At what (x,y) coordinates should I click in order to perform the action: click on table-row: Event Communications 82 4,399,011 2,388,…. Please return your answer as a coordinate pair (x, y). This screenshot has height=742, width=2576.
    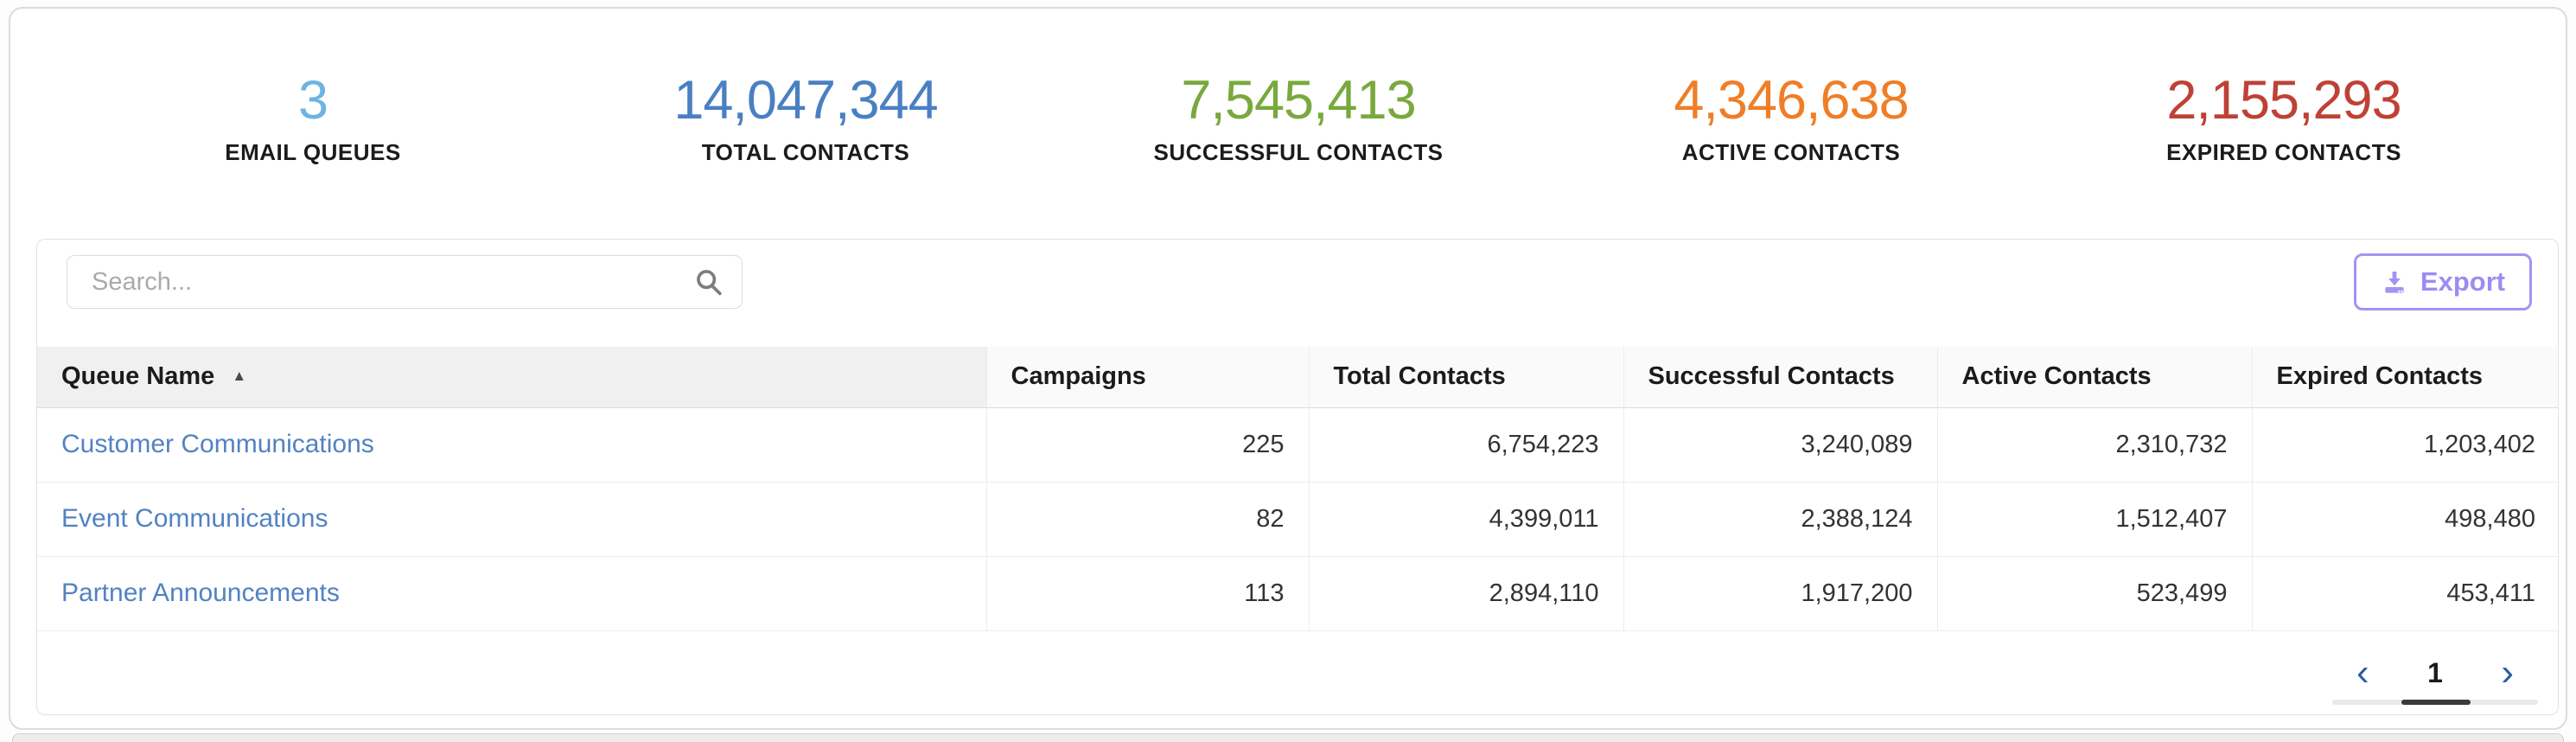
    Looking at the image, I should click on (1297, 519).